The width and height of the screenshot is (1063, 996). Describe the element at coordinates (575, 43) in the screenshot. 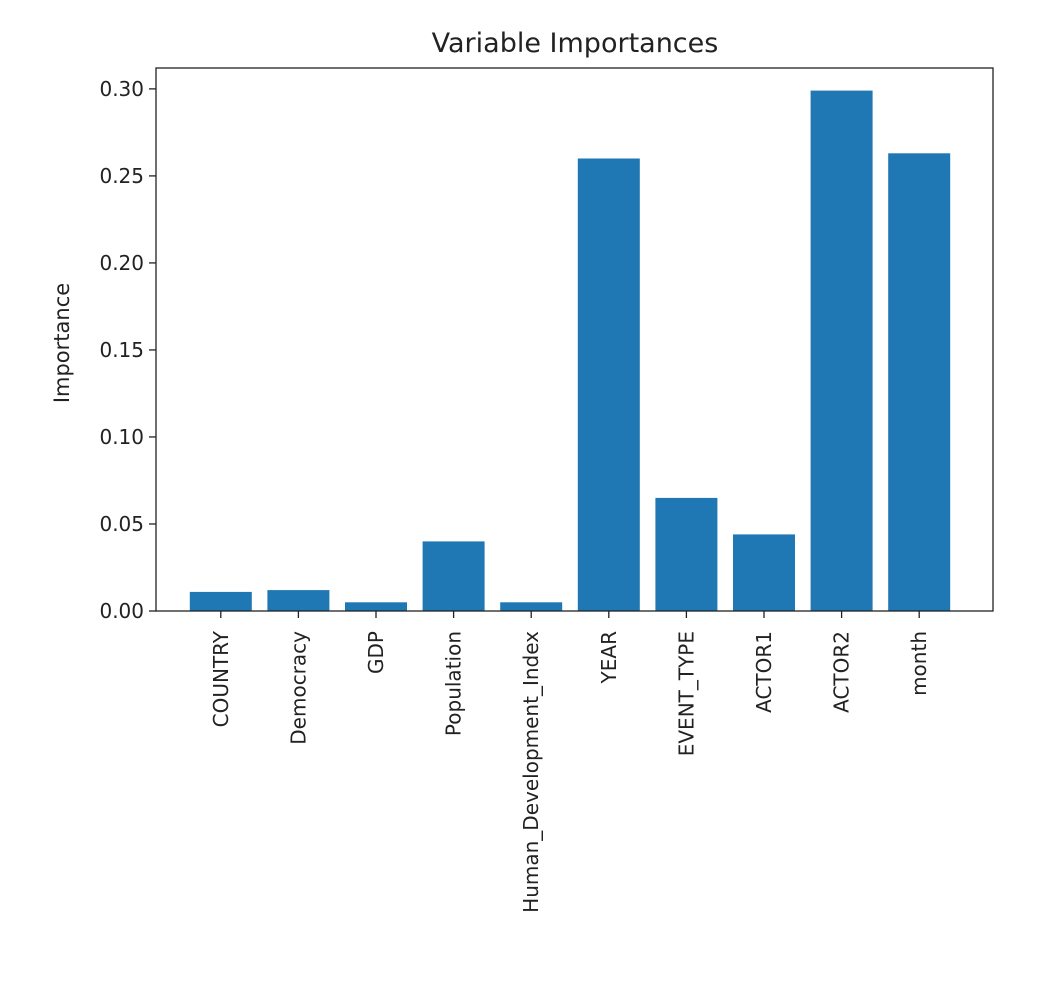

I see `chart-title: Variable Importances` at that location.